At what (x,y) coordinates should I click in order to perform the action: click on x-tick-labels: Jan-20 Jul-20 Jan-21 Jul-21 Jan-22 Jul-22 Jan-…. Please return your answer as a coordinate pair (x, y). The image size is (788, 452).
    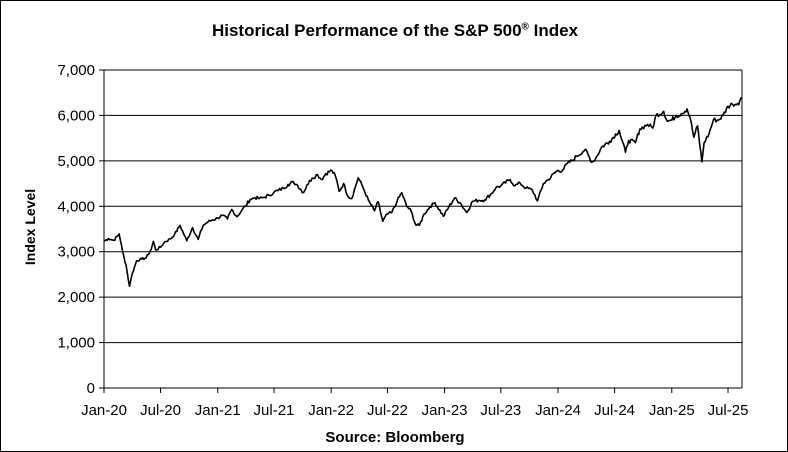
    Looking at the image, I should click on (414, 410).